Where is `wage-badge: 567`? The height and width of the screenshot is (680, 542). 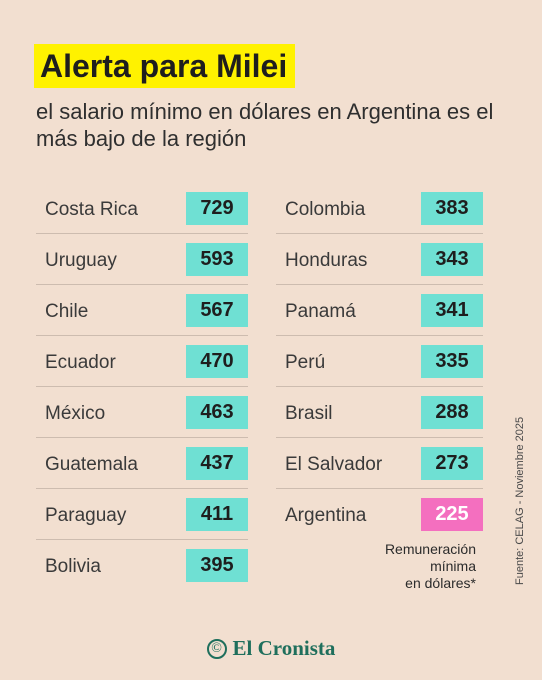
wage-badge: 567 is located at coordinates (217, 310).